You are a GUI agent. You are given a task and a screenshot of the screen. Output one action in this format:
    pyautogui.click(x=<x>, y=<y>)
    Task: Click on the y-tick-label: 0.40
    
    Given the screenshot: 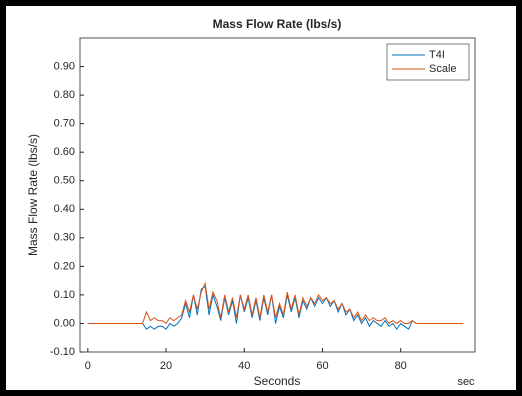 What is the action you would take?
    pyautogui.click(x=64, y=209)
    